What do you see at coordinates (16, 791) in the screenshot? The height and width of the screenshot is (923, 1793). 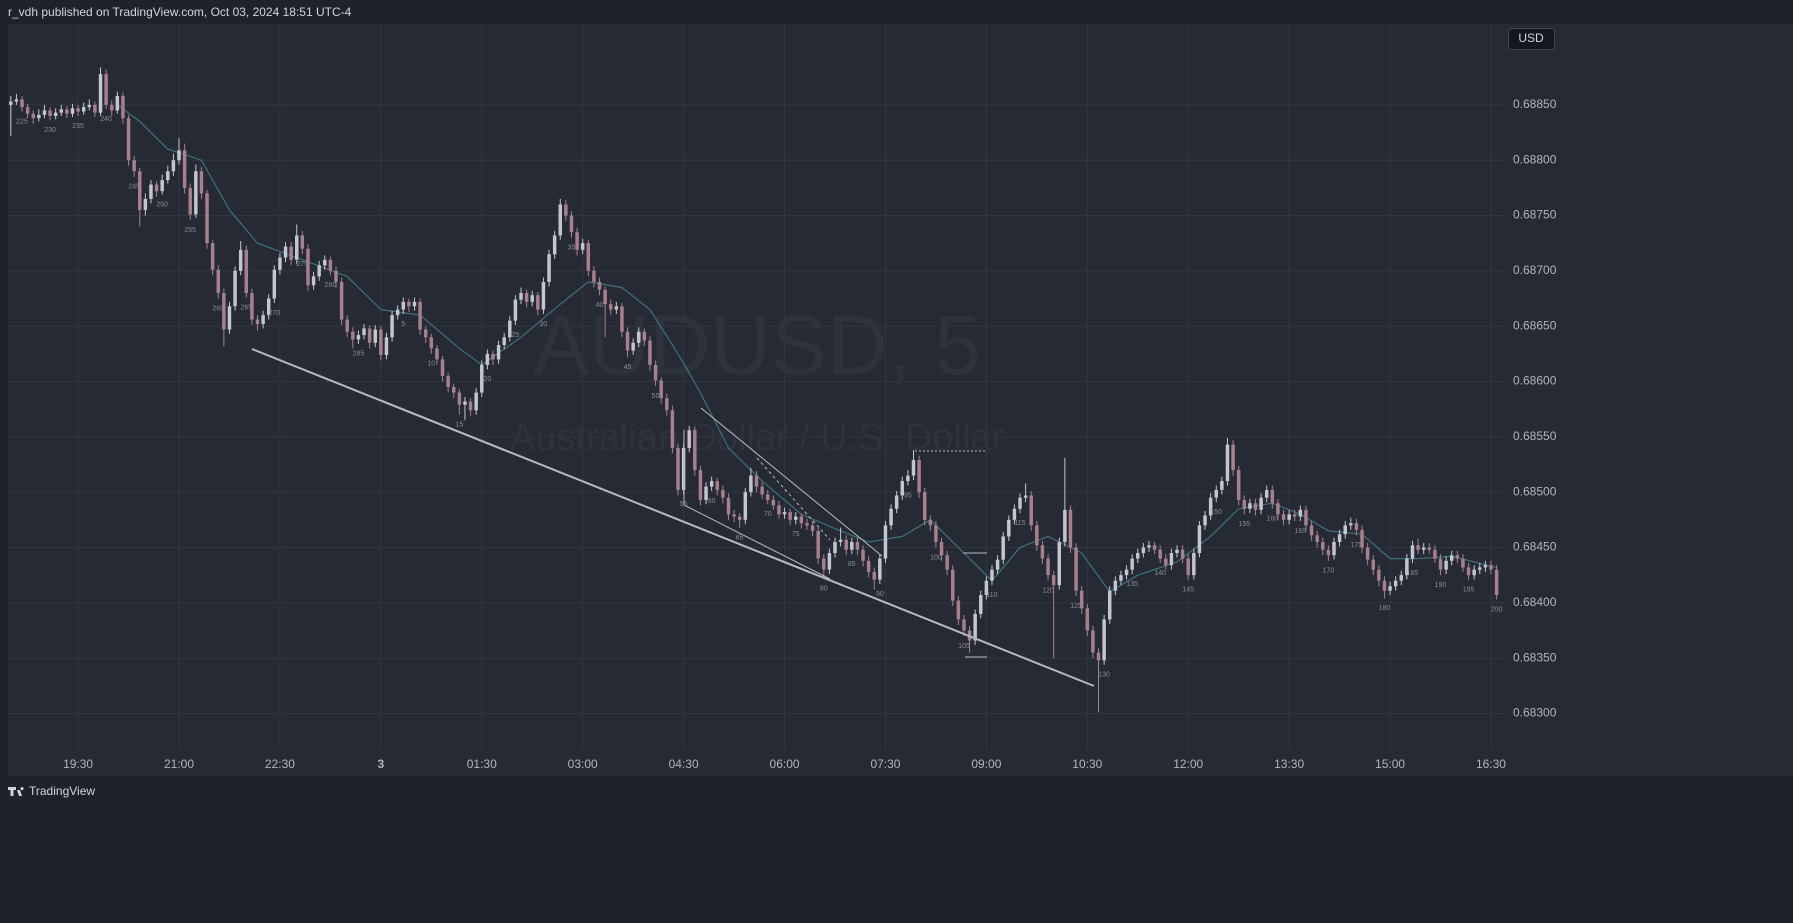 I see `logo-mark` at bounding box center [16, 791].